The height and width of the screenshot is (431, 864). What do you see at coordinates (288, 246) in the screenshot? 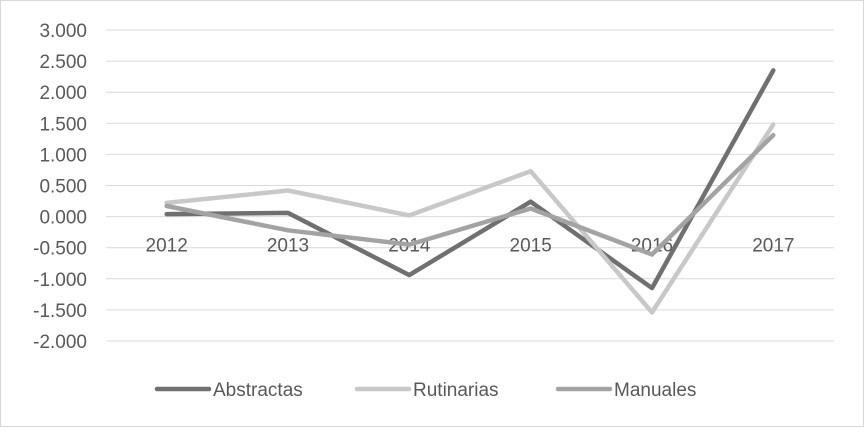
I see `x-tick-label: 2013` at bounding box center [288, 246].